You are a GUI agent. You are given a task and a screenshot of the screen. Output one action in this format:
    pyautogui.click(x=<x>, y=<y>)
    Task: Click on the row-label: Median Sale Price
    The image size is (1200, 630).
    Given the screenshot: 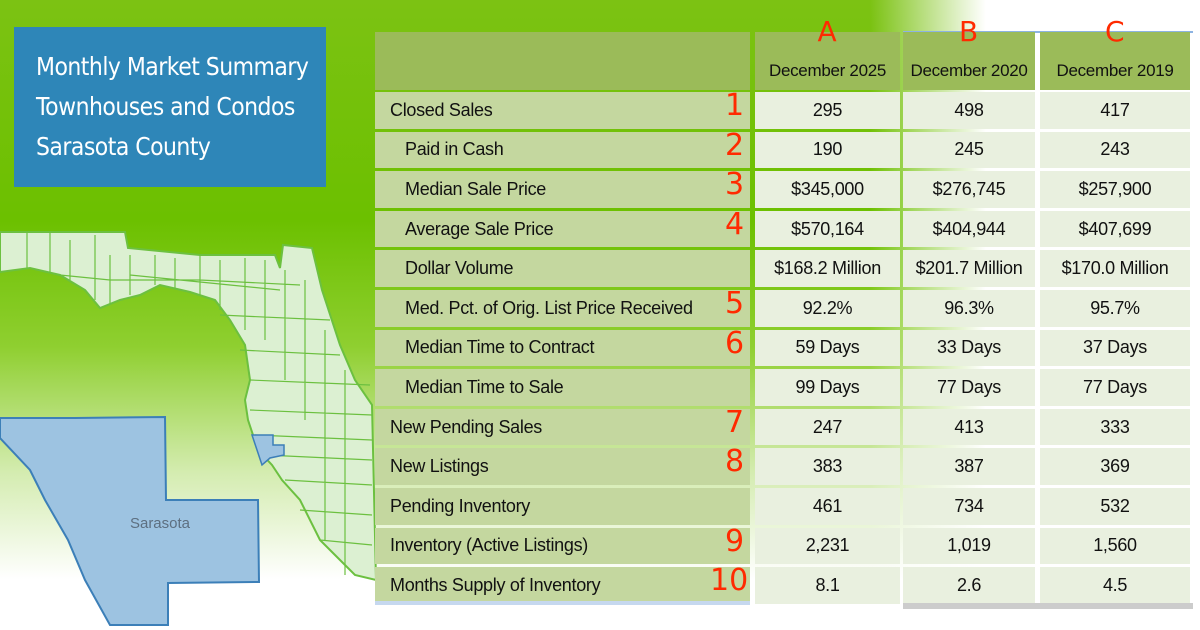 What is the action you would take?
    pyautogui.click(x=562, y=189)
    